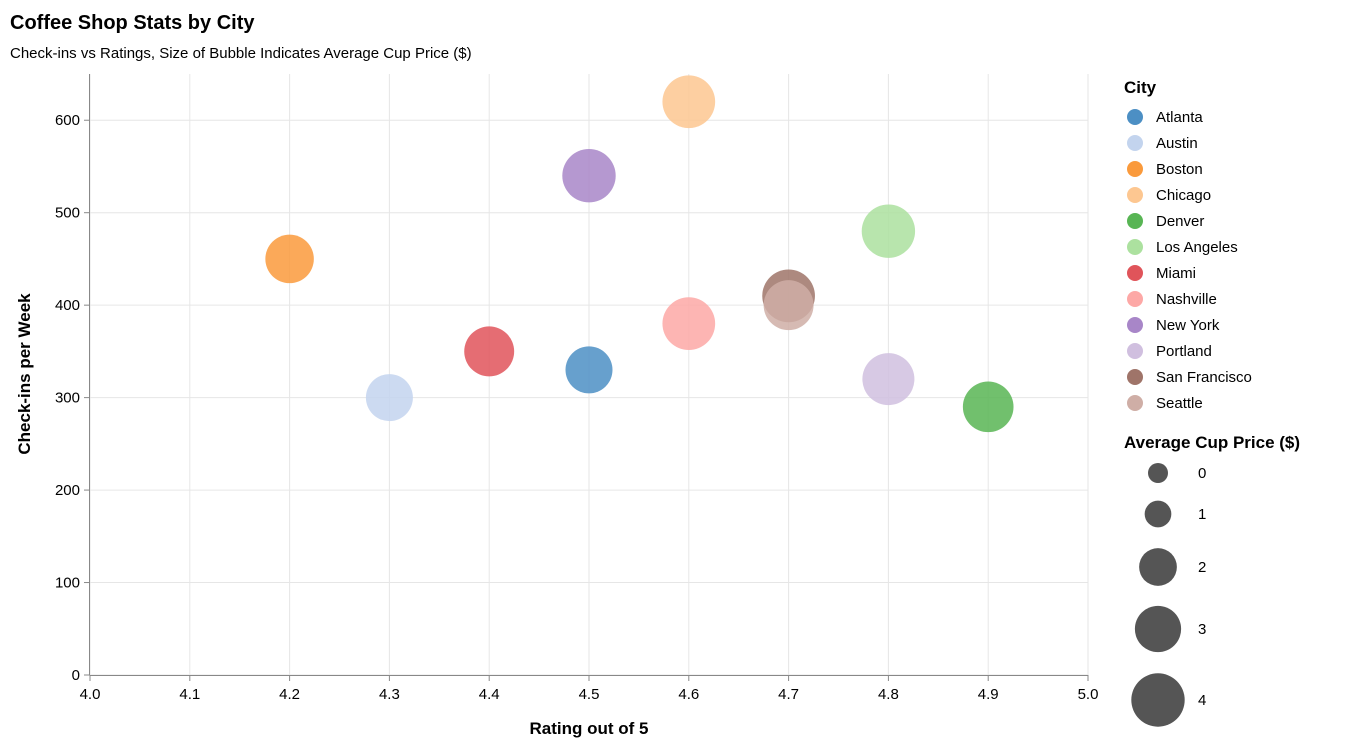  I want to click on x-tick-label: 4.9, so click(988, 694).